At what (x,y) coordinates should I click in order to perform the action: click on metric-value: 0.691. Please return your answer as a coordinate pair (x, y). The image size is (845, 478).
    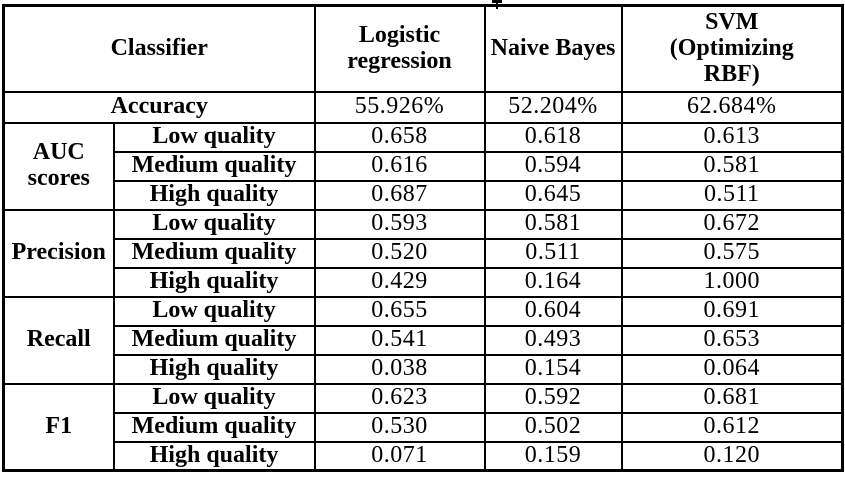
    Looking at the image, I should click on (732, 311).